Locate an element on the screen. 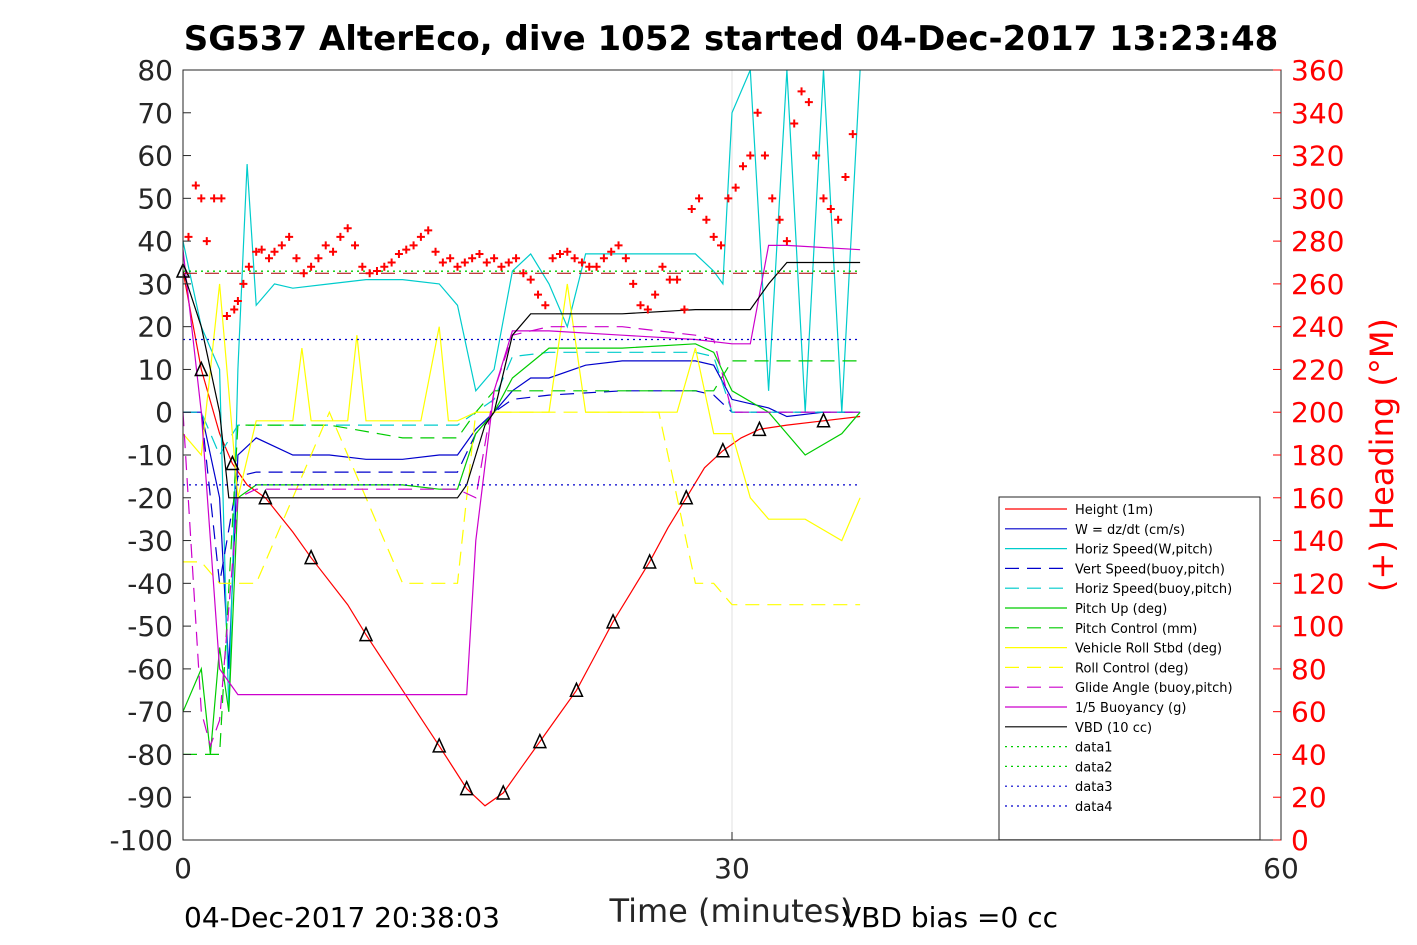 This screenshot has height=945, width=1417. y-right-tick-label: 20 is located at coordinates (1309, 797).